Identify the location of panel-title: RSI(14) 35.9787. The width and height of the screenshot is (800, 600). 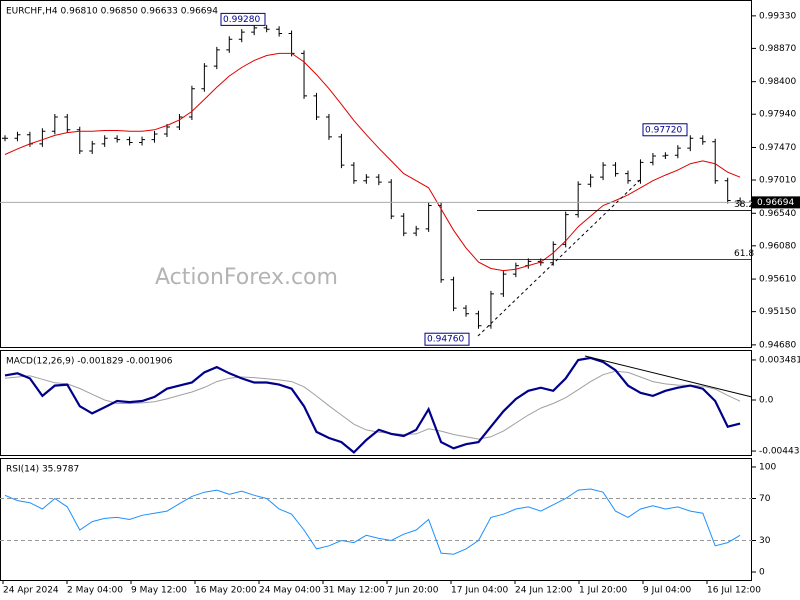
(42, 470).